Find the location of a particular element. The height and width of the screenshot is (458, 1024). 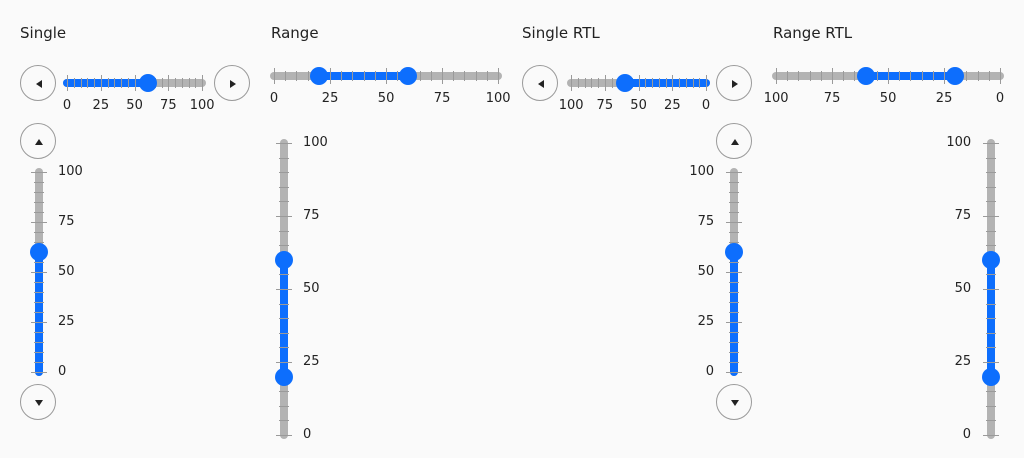

single-vertical-decrement-button is located at coordinates (38, 402).